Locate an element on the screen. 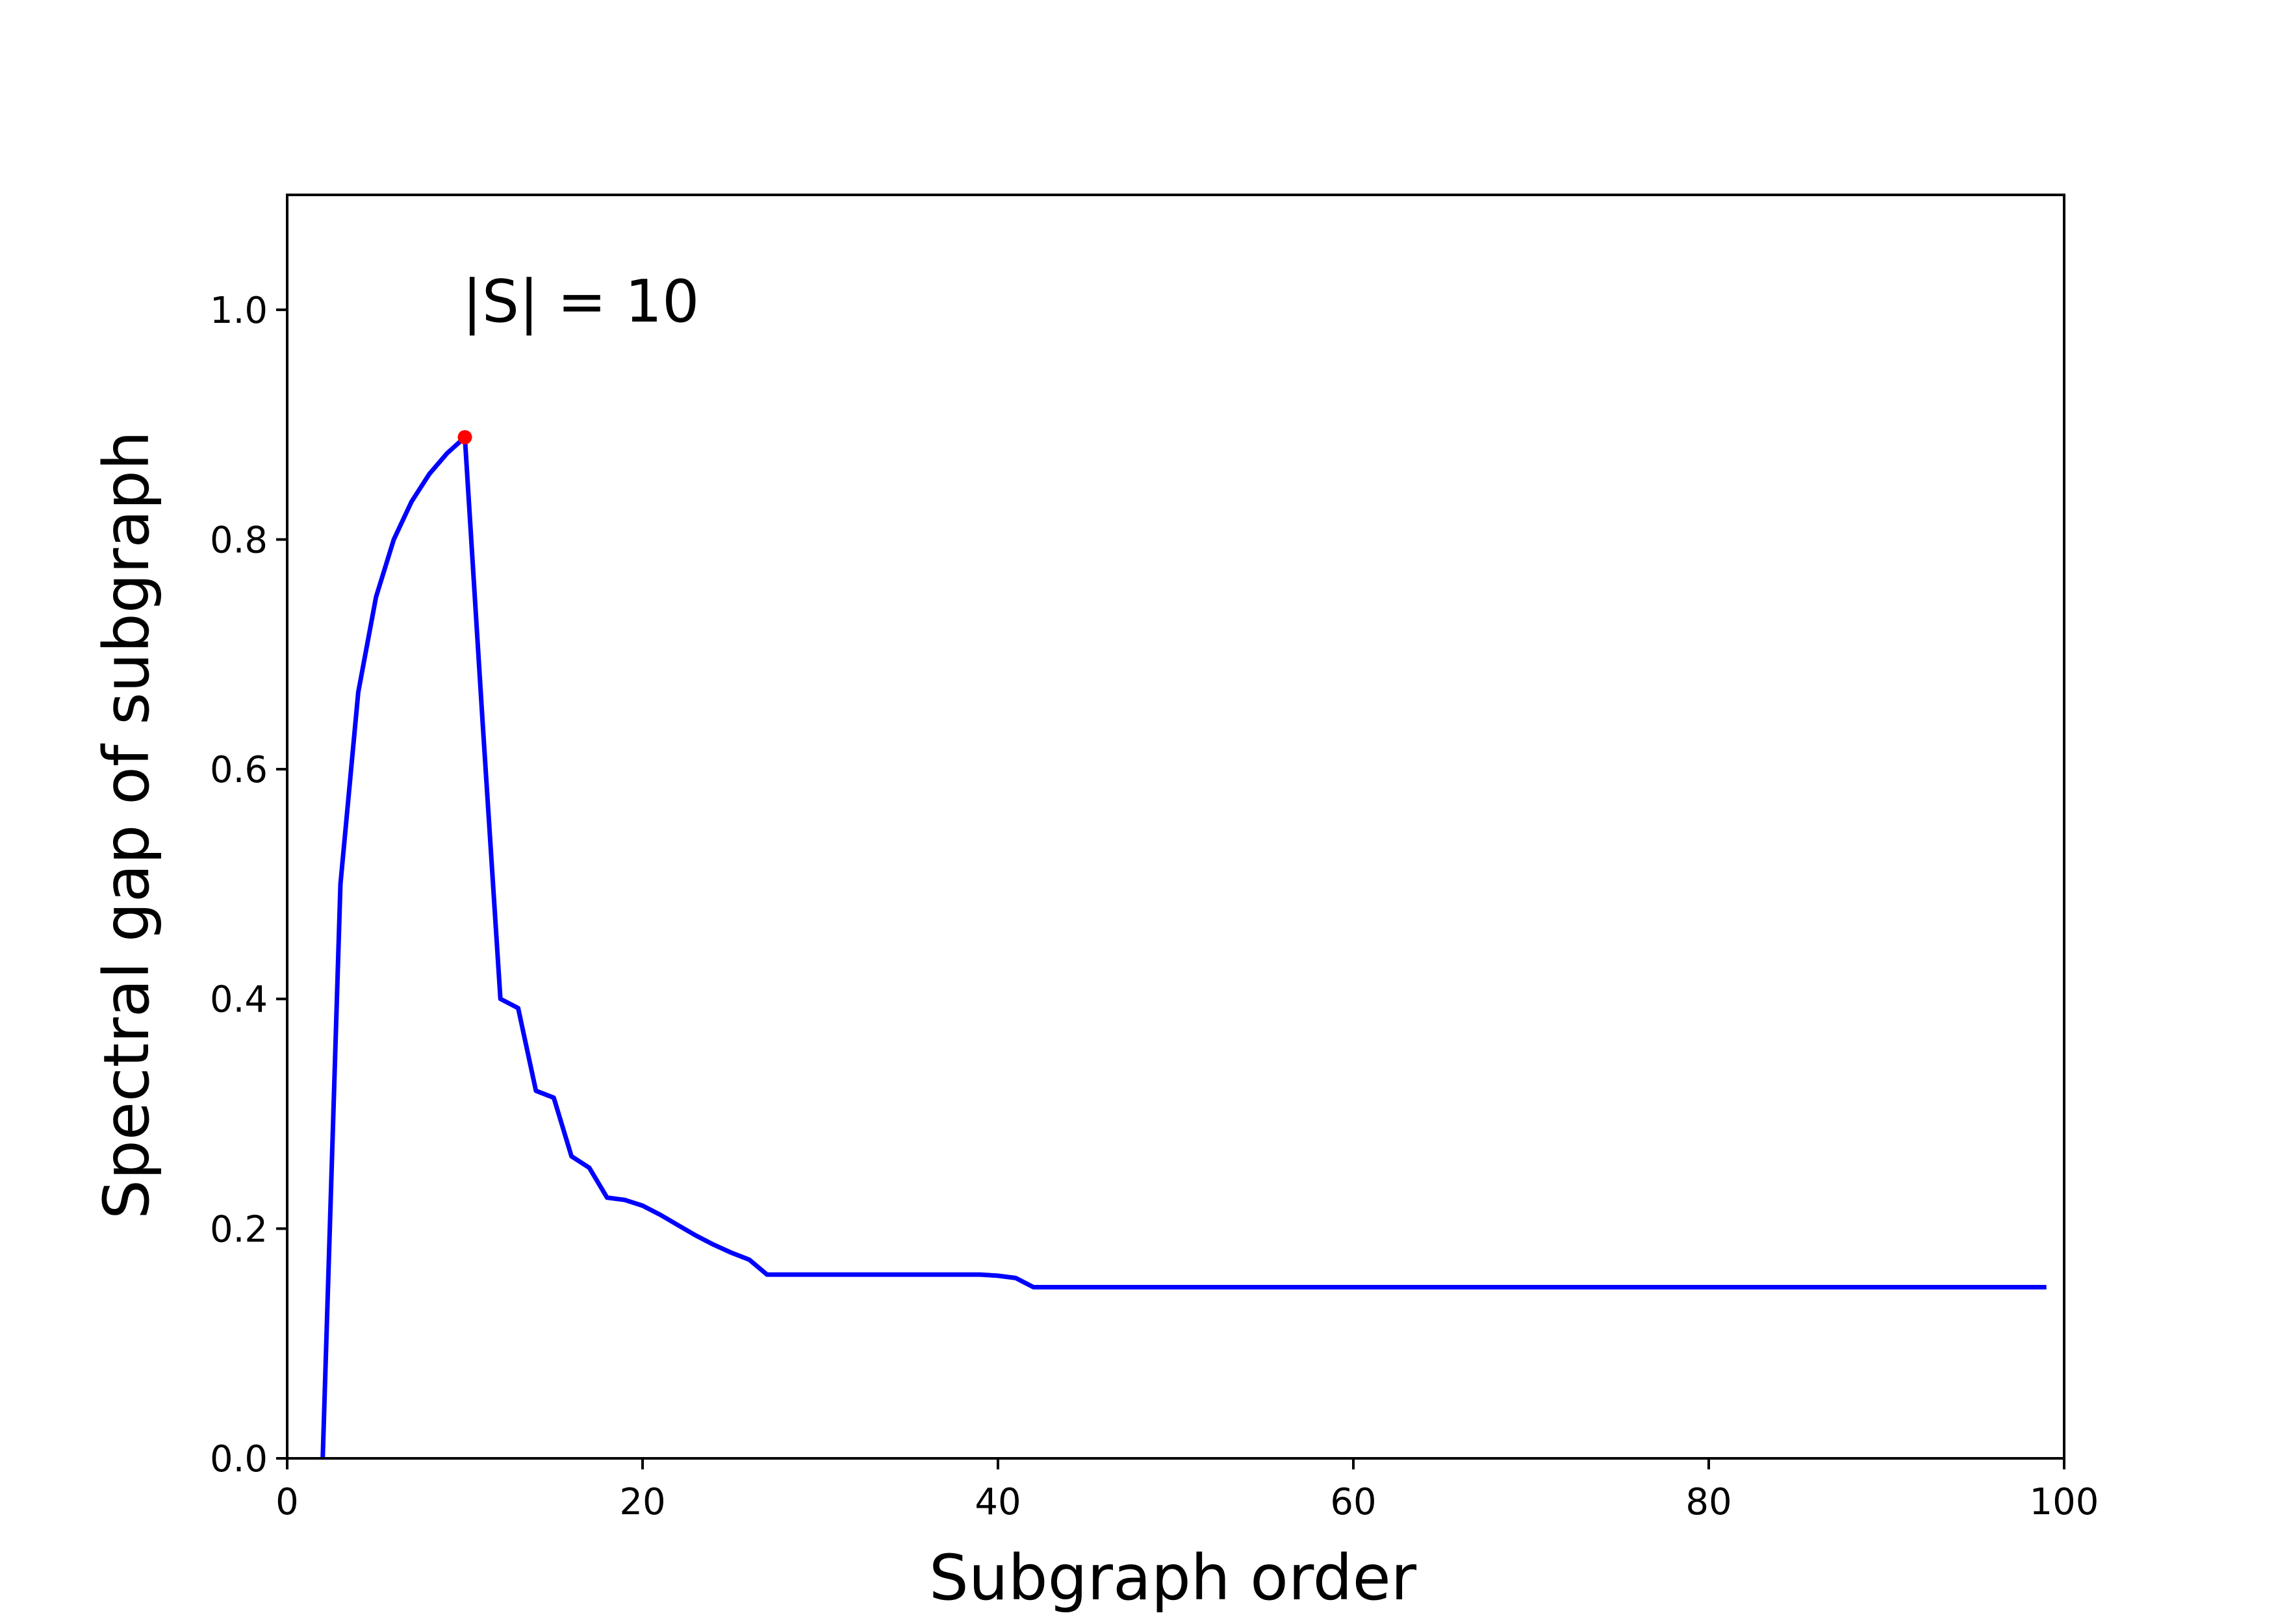  x-tick-label-5: 100 is located at coordinates (2064, 1502).